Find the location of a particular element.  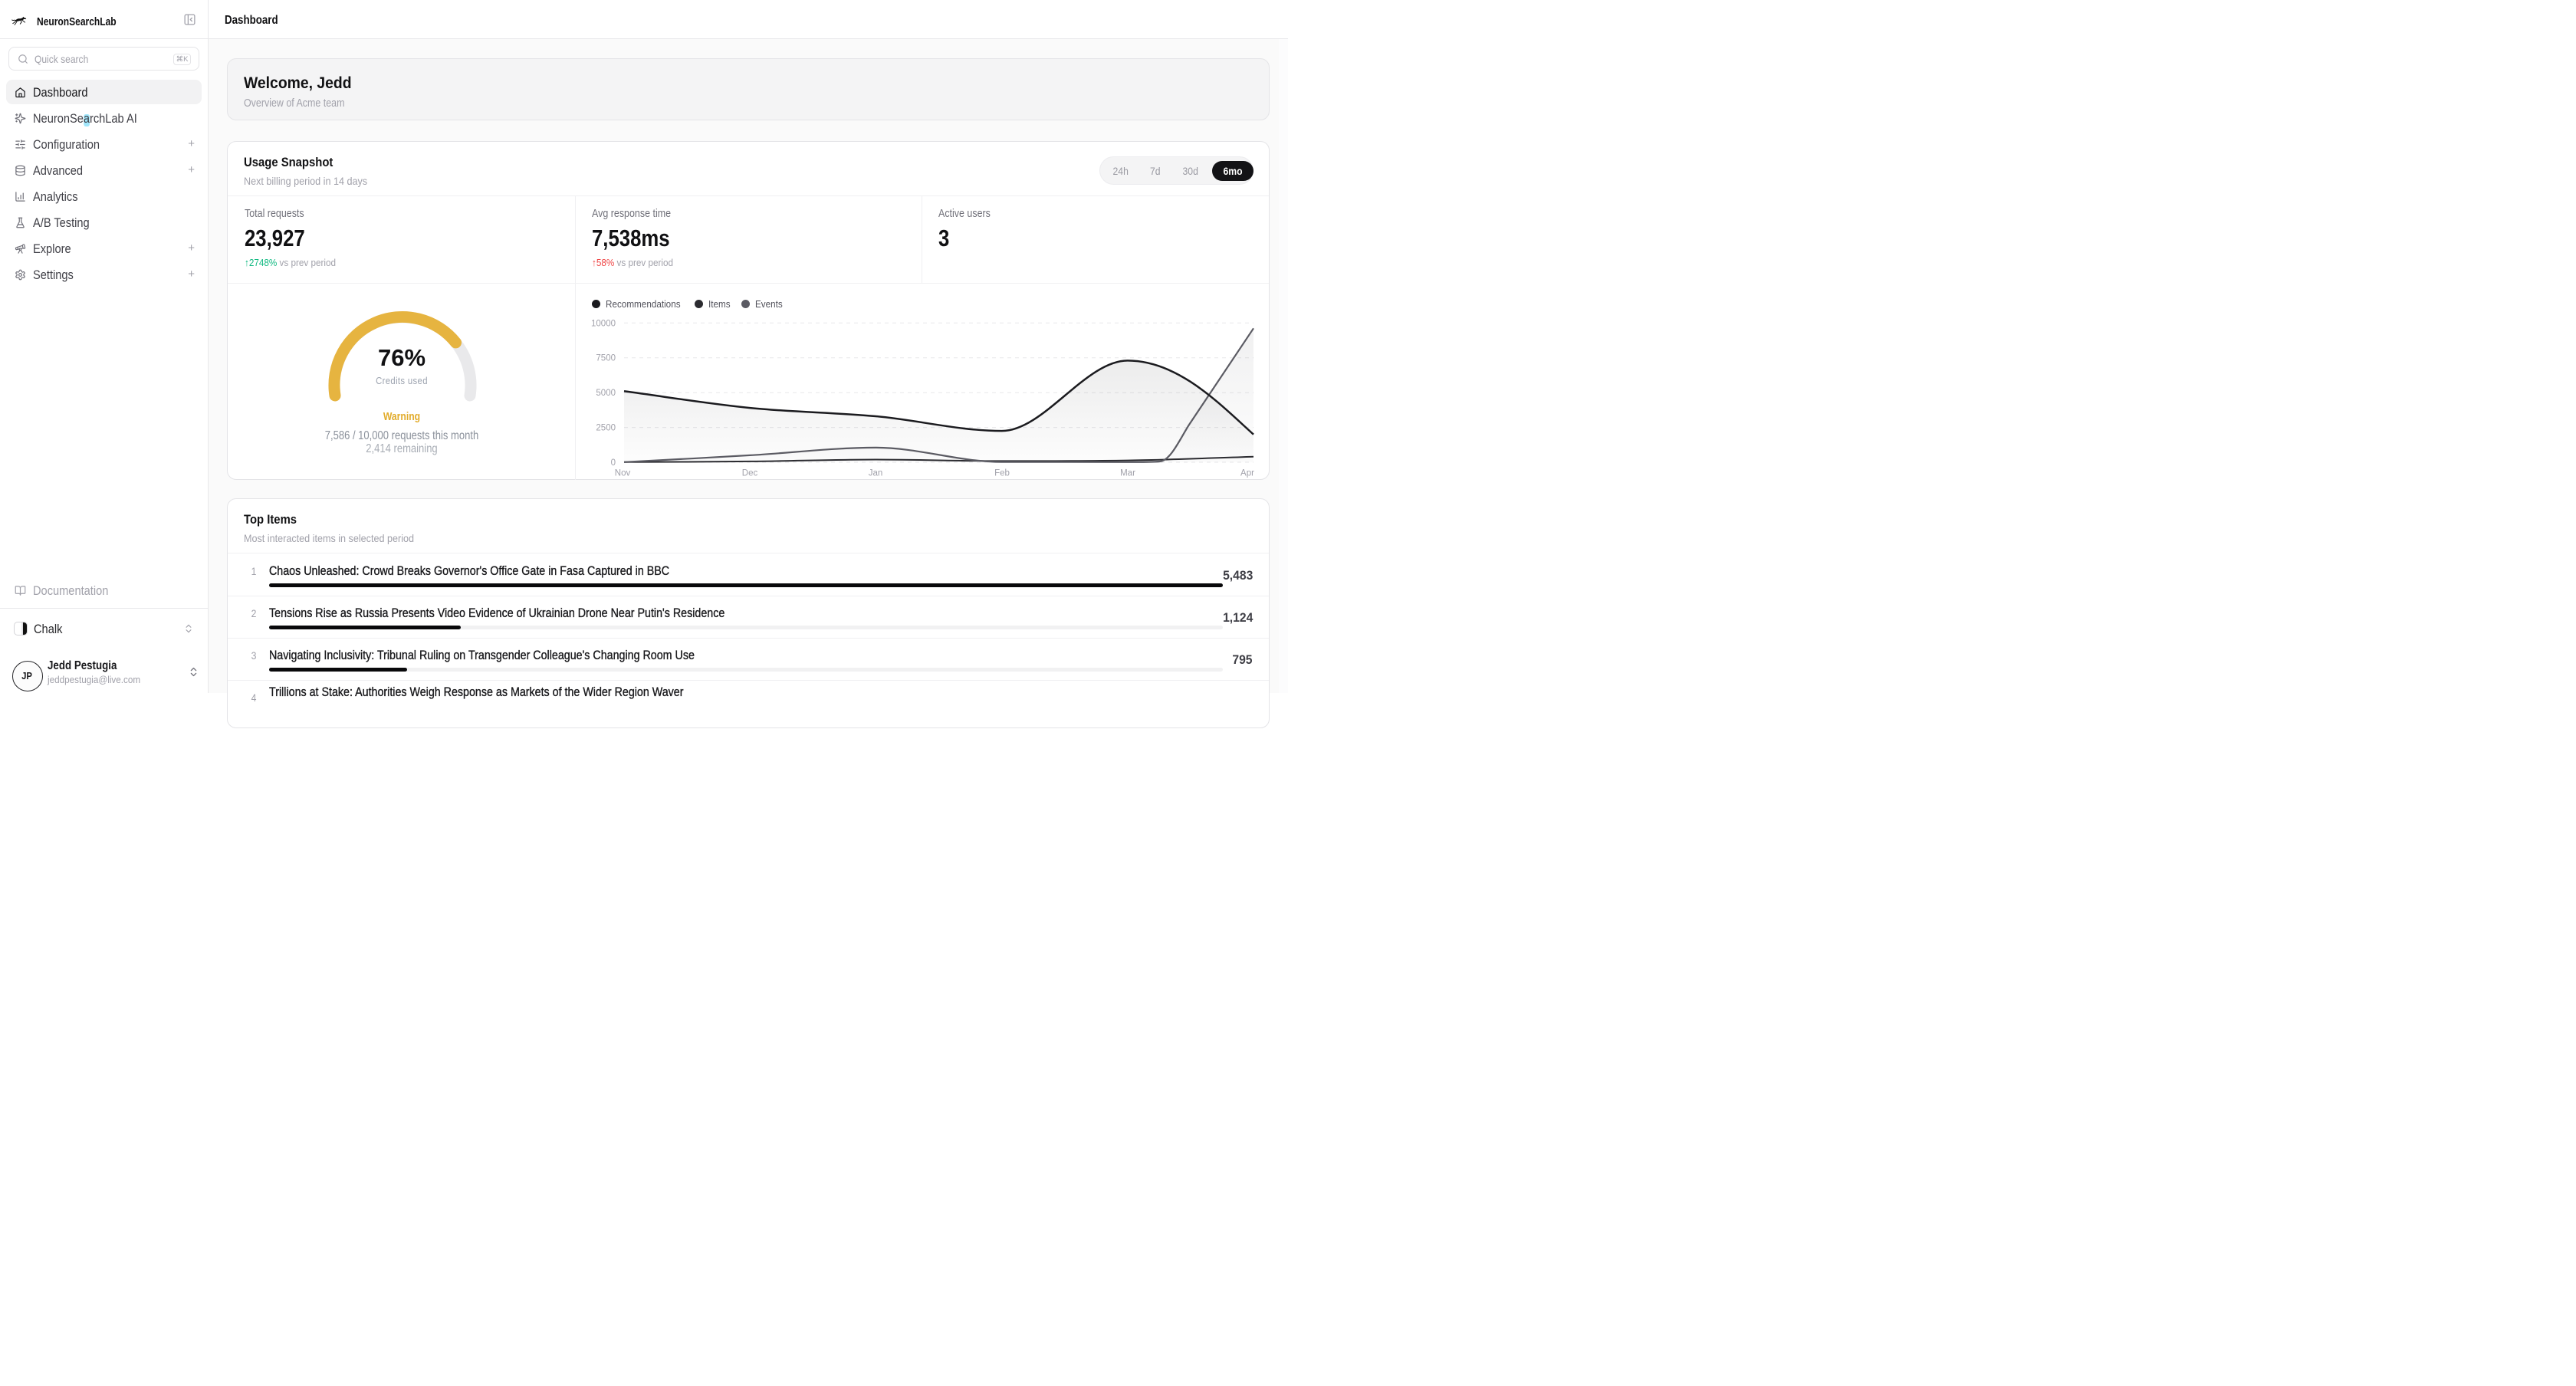

svg-text: Feb is located at coordinates (1002, 474).